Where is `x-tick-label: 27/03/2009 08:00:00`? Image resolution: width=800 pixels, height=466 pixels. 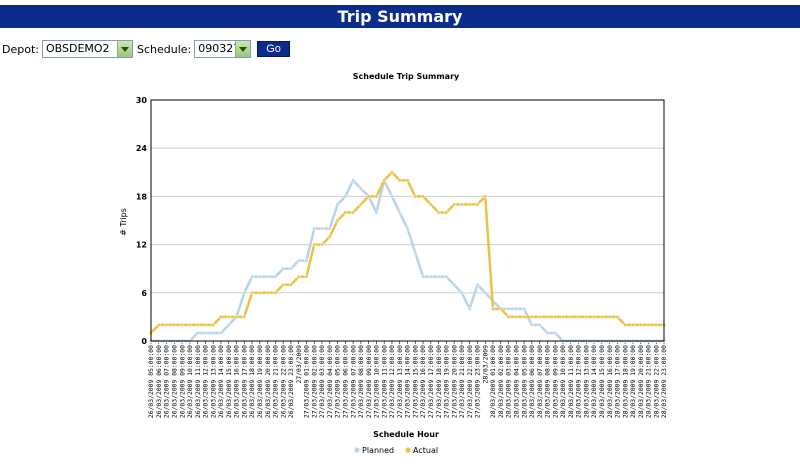 x-tick-label: 27/03/2009 08:00:00 is located at coordinates (361, 381).